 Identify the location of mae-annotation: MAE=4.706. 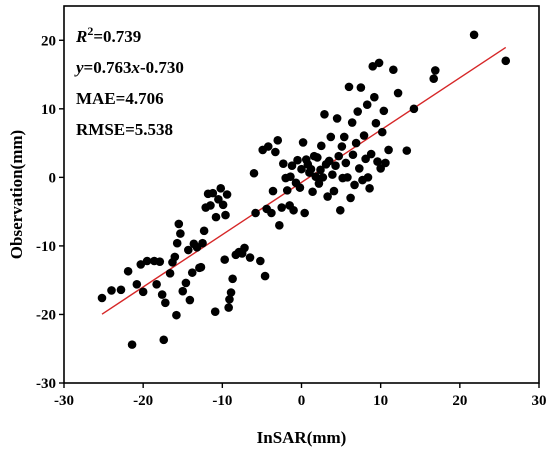
(120, 98).